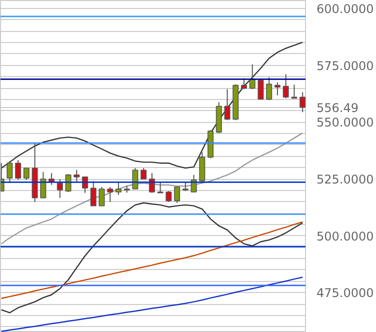  I want to click on y-tick-label: 600.0000, so click(345, 9).